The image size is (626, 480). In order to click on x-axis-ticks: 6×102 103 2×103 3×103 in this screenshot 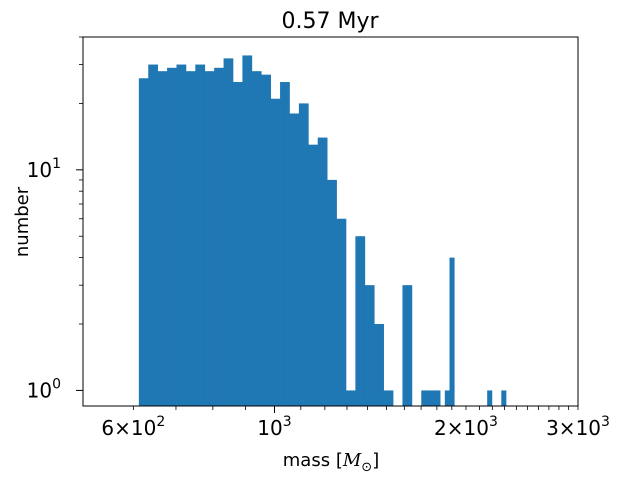, I will do `click(355, 423)`.